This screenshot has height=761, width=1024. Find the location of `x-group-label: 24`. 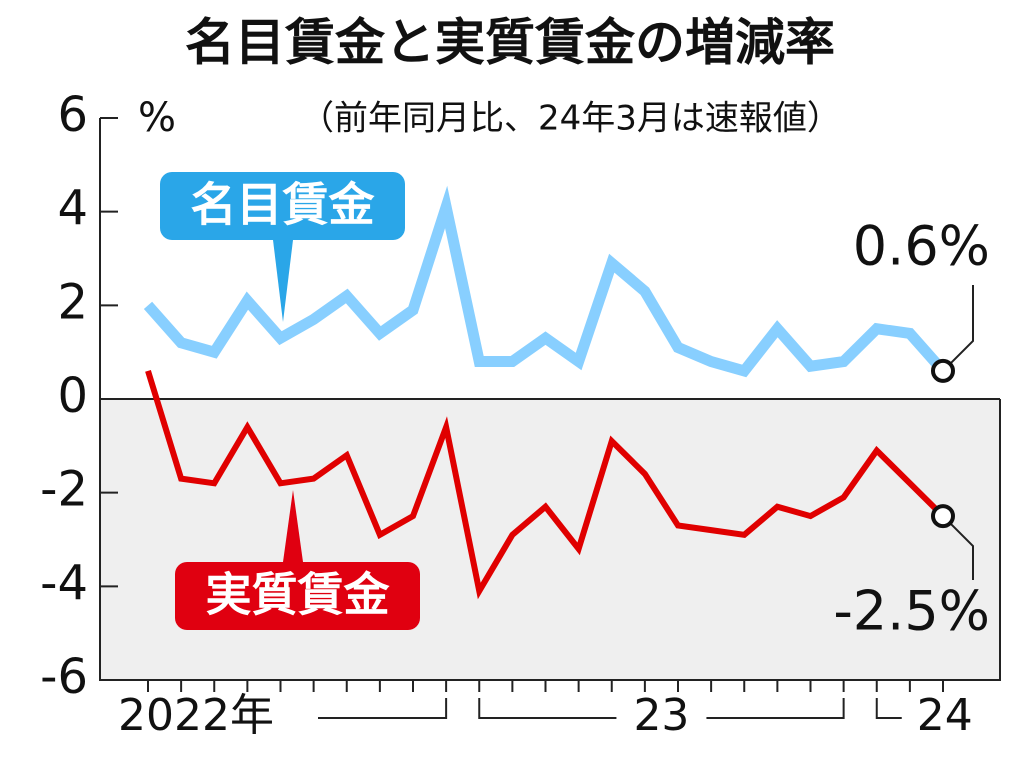

x-group-label: 24 is located at coordinates (945, 715).